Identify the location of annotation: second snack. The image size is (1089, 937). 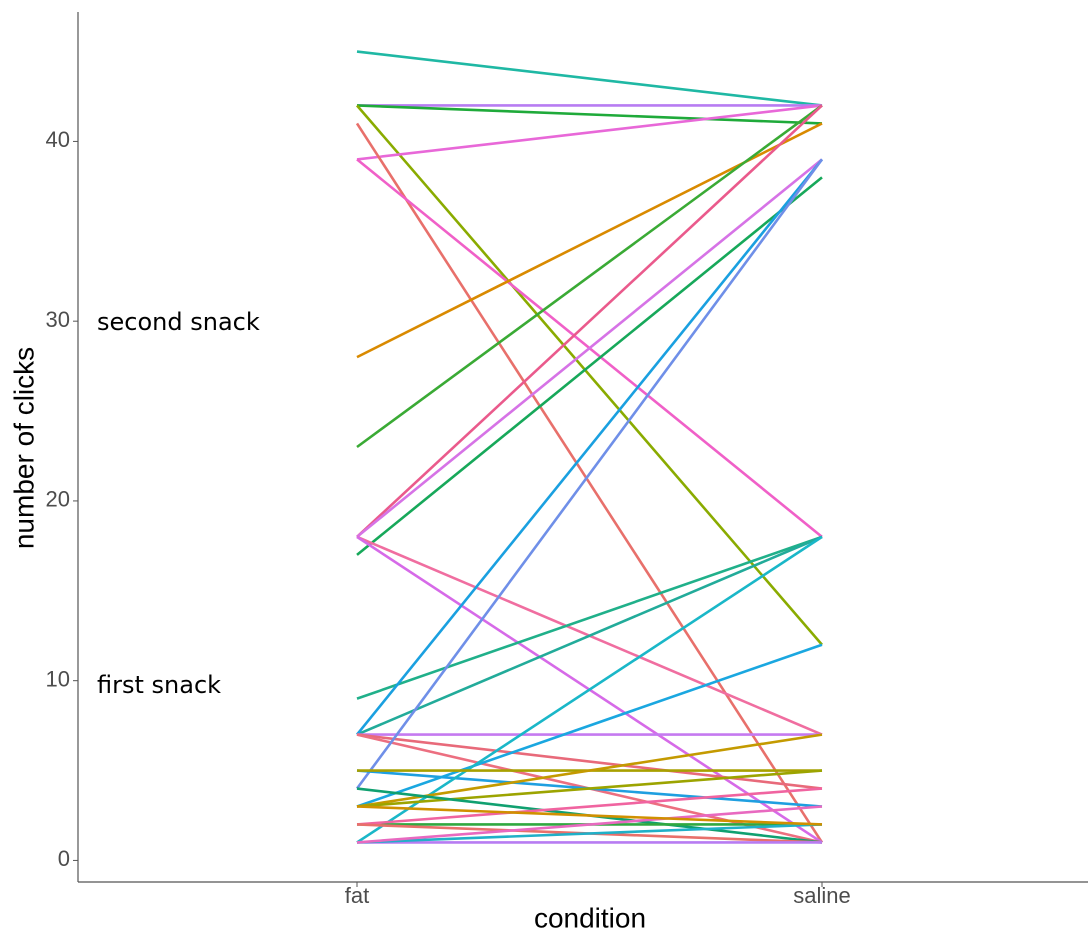
(178, 322).